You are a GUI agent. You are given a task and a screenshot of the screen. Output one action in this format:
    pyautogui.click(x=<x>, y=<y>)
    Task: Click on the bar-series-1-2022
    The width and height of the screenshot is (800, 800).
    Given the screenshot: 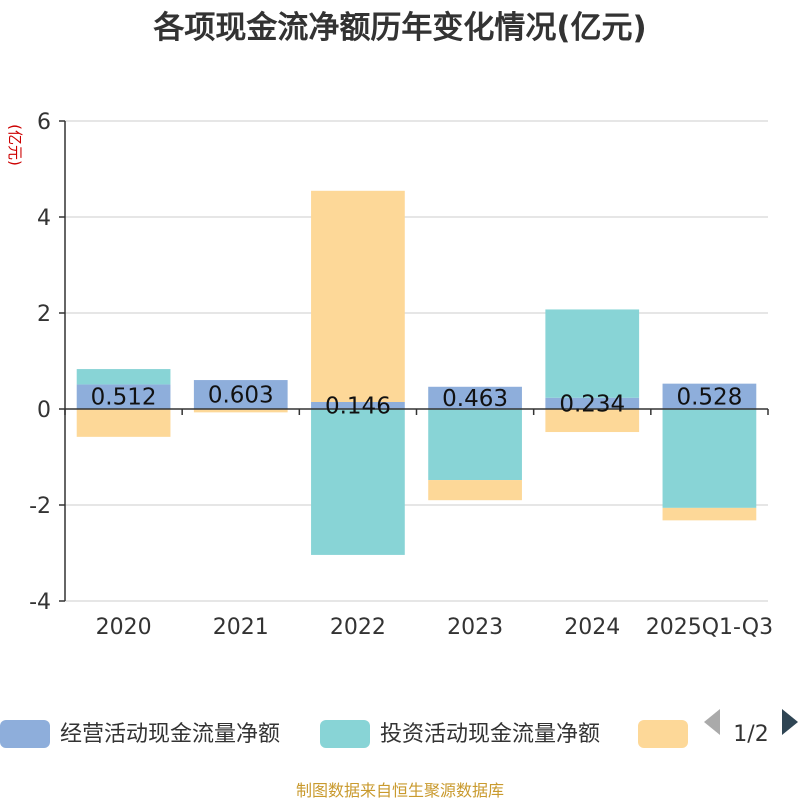 What is the action you would take?
    pyautogui.click(x=358, y=405)
    